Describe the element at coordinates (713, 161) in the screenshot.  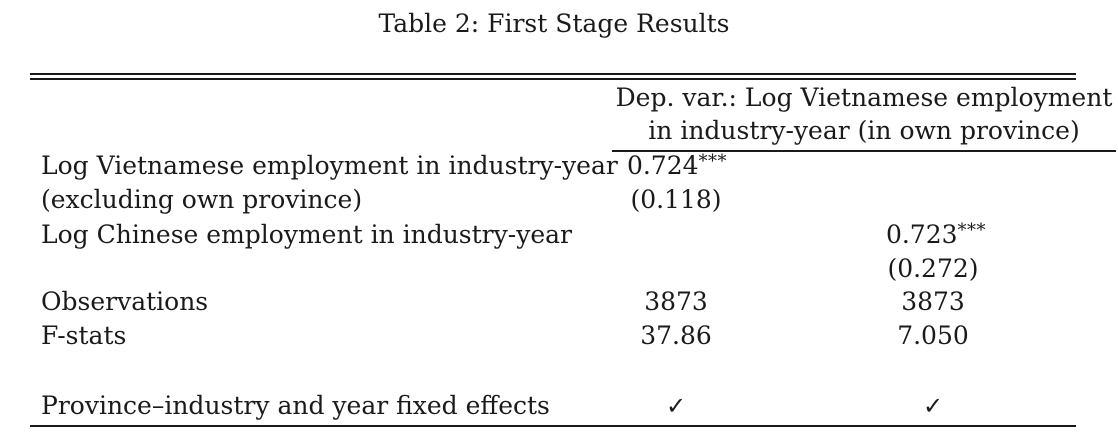
I see `viet-stars: ***` at that location.